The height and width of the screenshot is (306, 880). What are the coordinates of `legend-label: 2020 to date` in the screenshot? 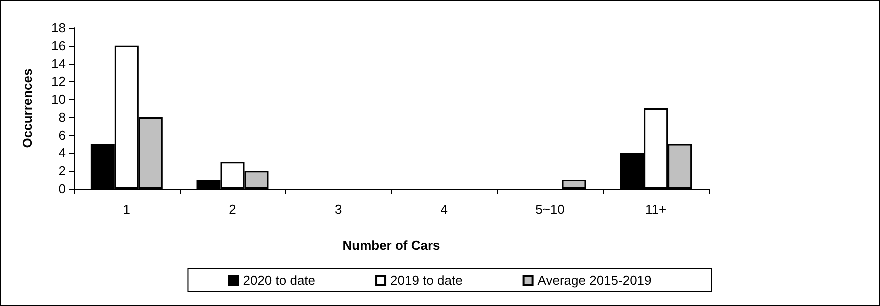 It's located at (279, 280).